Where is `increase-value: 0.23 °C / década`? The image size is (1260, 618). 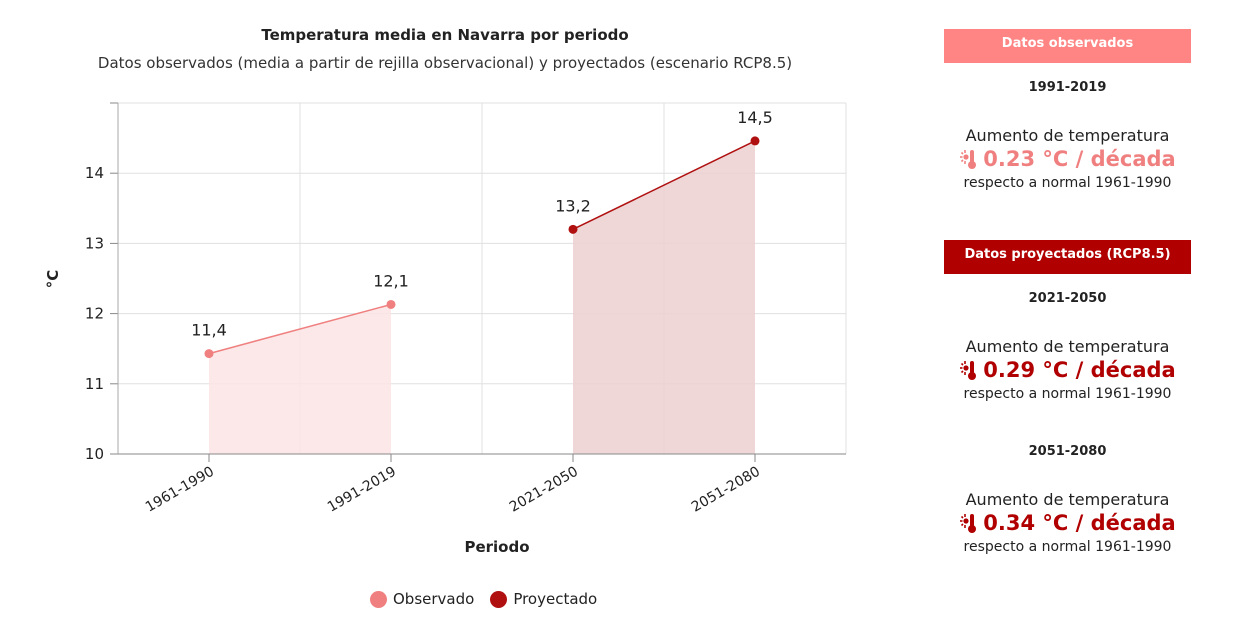 increase-value: 0.23 °C / década is located at coordinates (1079, 159).